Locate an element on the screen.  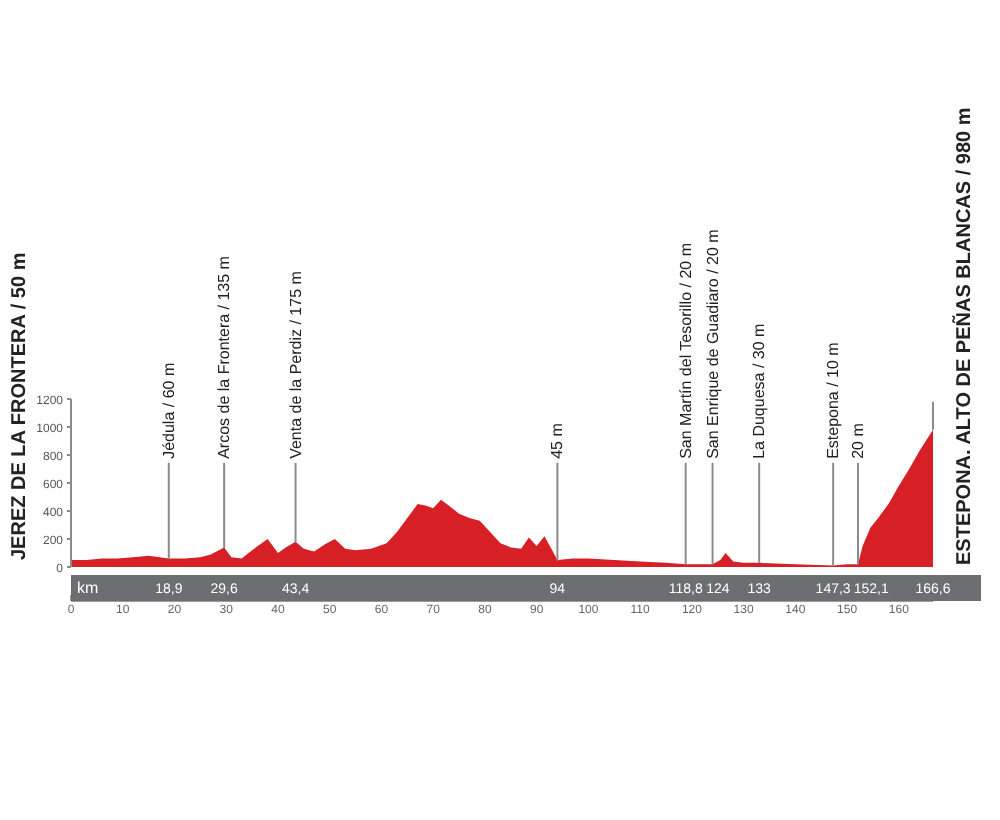
annotation: Venta de la Perdiz / 175 m is located at coordinates (295, 364).